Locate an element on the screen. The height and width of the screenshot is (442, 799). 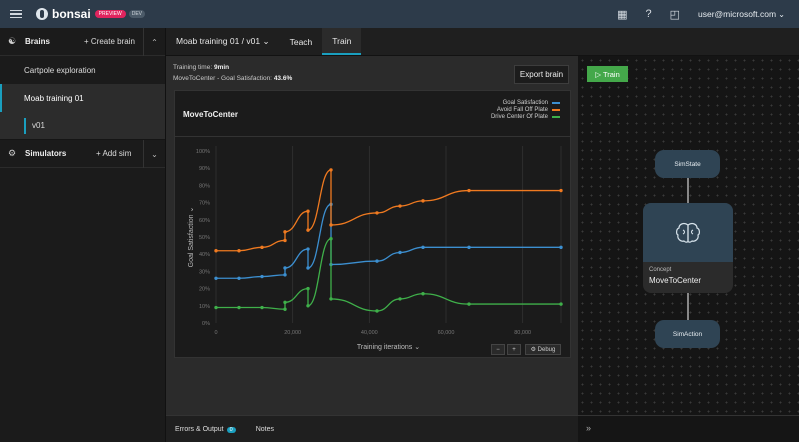
goal-satisfaction-label: MoveToCenter - Goal Satisfaction: is located at coordinates (222, 78).